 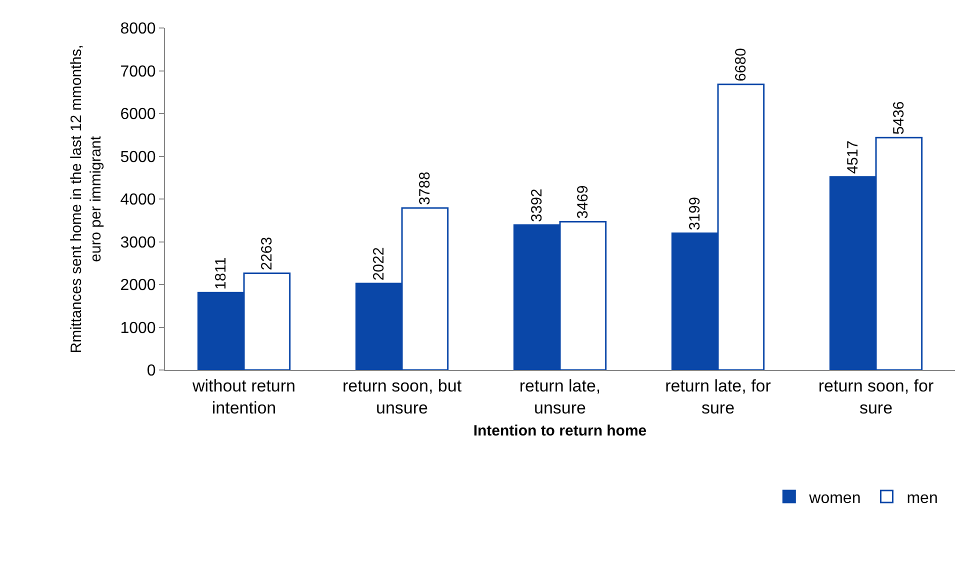 What do you see at coordinates (560, 397) in the screenshot?
I see `x-tick-label: return late, unsure` at bounding box center [560, 397].